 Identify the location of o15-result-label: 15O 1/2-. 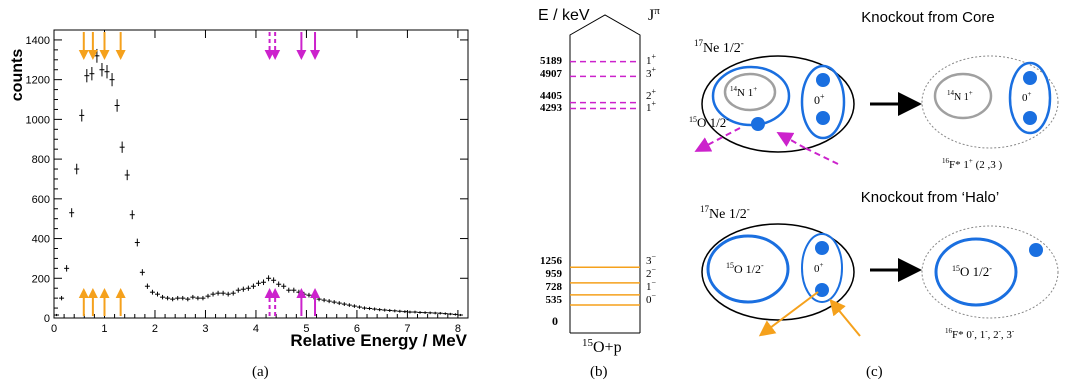
(972, 271).